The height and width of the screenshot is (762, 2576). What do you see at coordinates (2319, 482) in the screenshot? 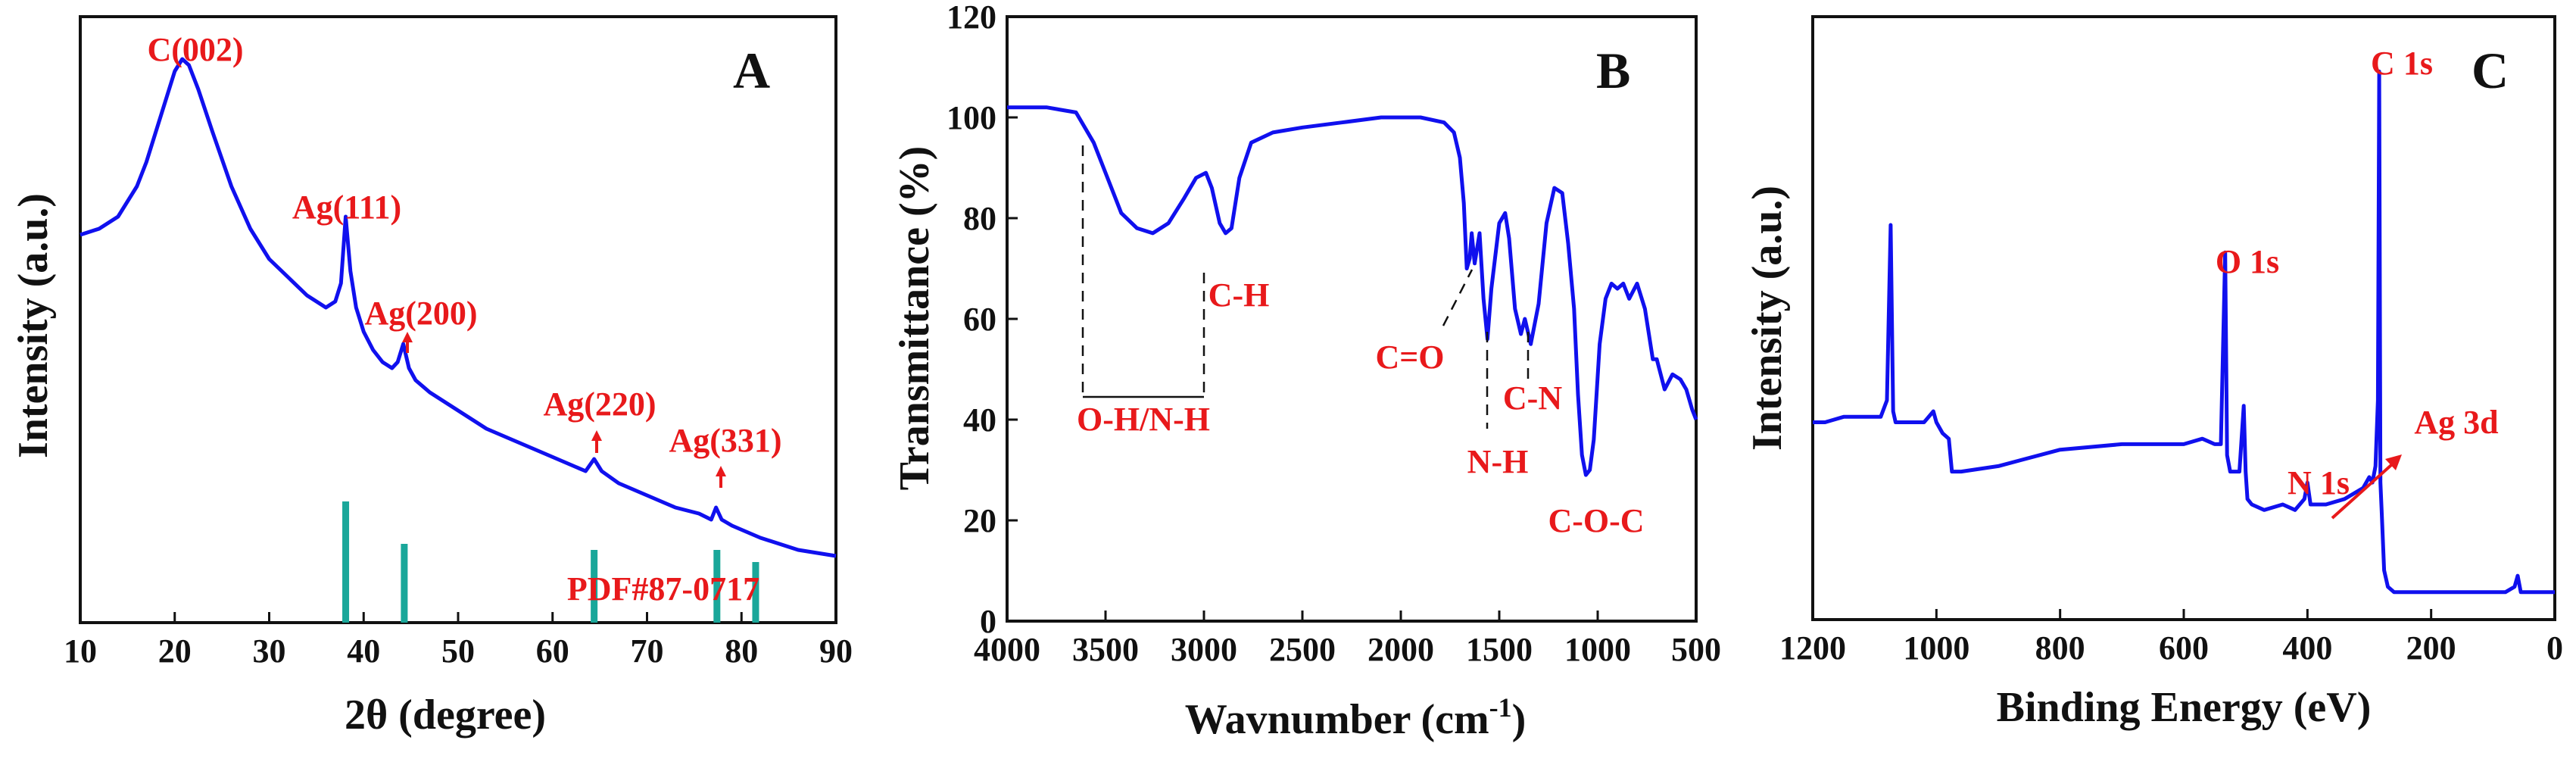
I see `label-n1s: N 1s` at bounding box center [2319, 482].